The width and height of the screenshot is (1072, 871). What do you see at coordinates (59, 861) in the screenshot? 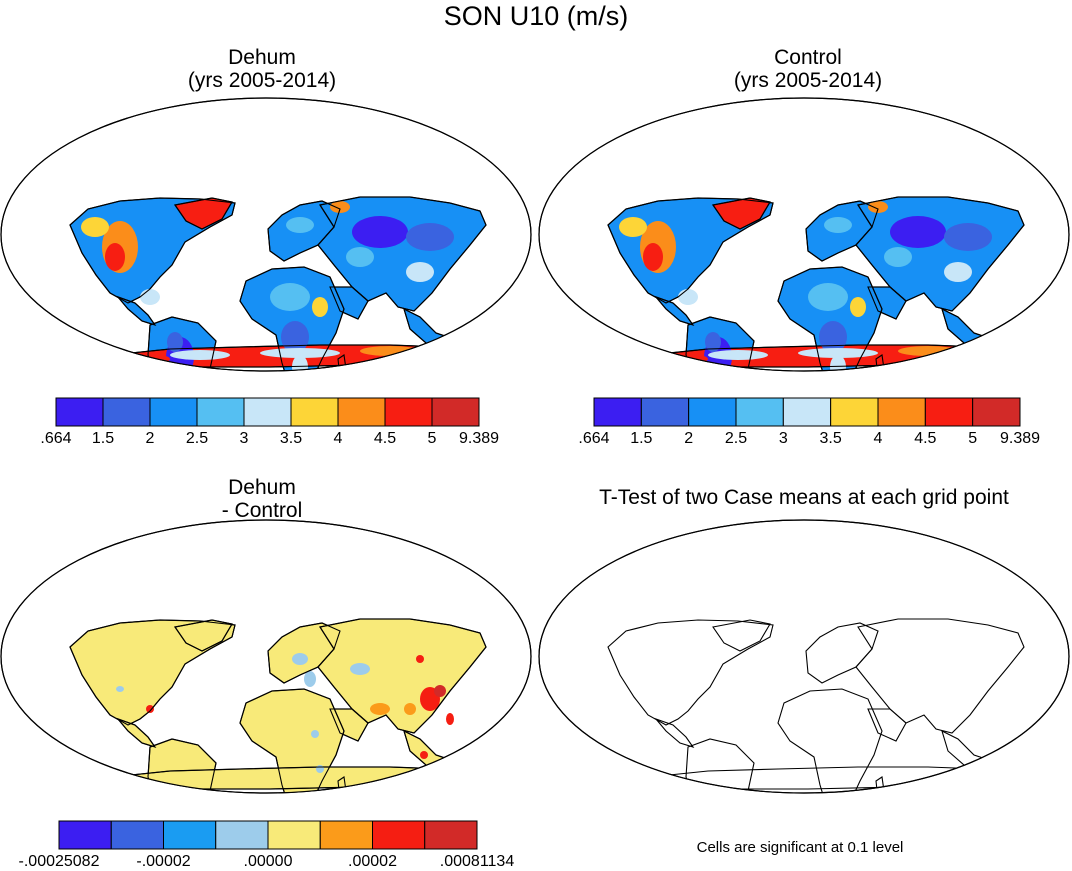
I see `colorbar-label-0: -.00025082` at bounding box center [59, 861].